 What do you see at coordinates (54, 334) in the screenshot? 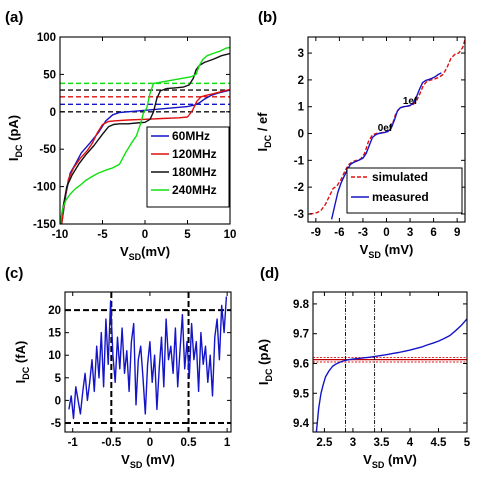
I see `y-tick-label: 15` at bounding box center [54, 334].